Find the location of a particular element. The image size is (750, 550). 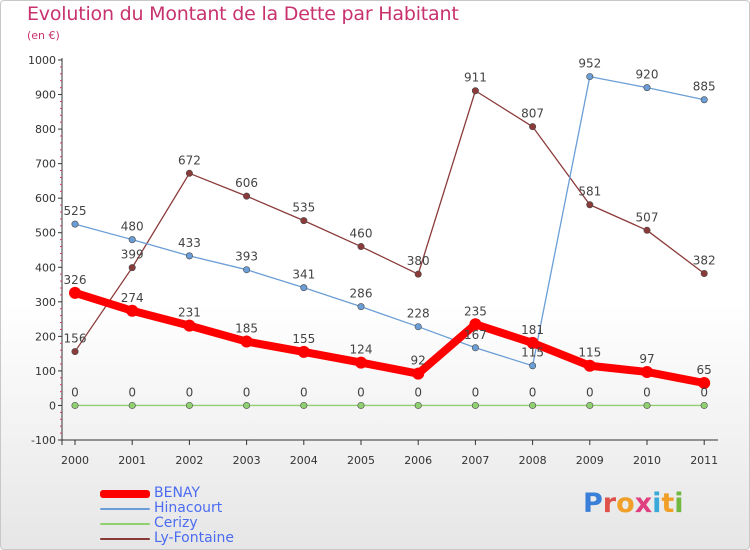

x-tick-label: 2004 is located at coordinates (304, 460).